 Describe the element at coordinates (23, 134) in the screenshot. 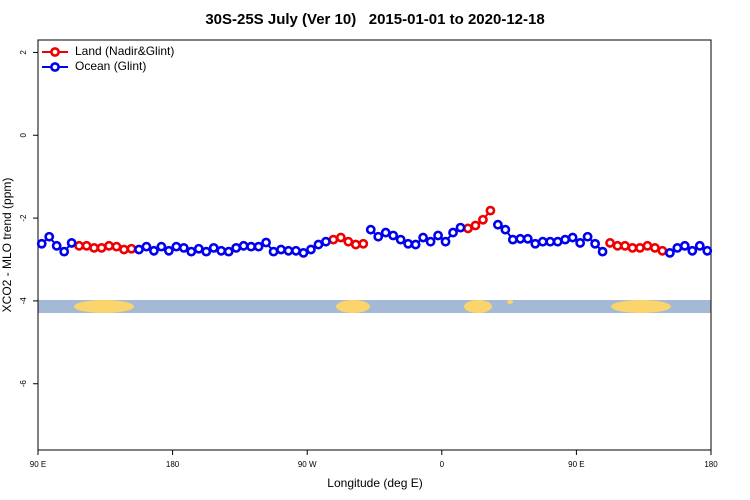

I see `y-tick-label: 0` at that location.